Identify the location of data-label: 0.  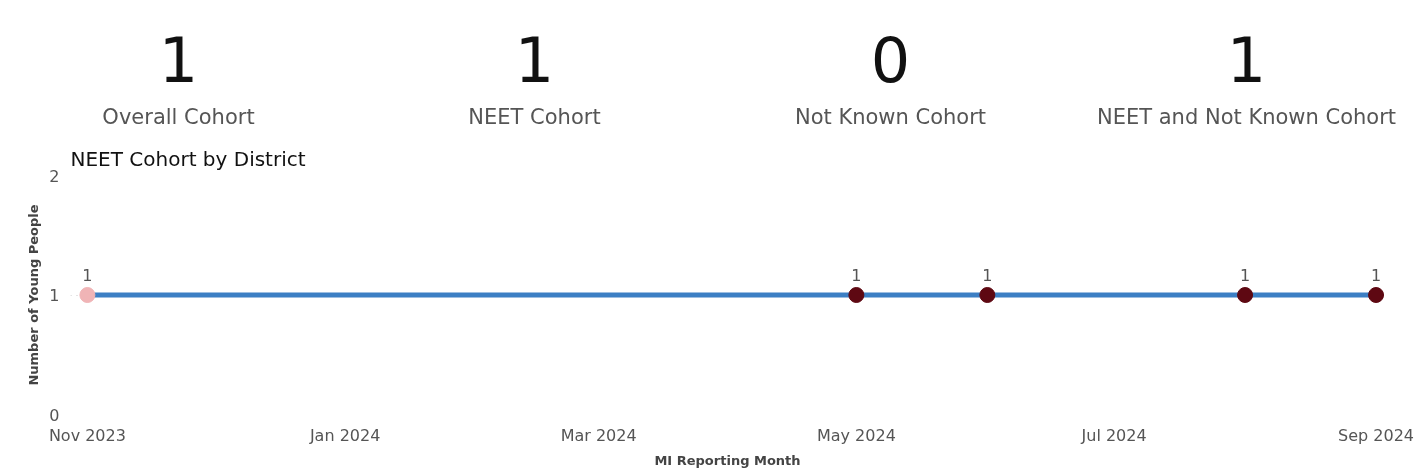
(890, 60).